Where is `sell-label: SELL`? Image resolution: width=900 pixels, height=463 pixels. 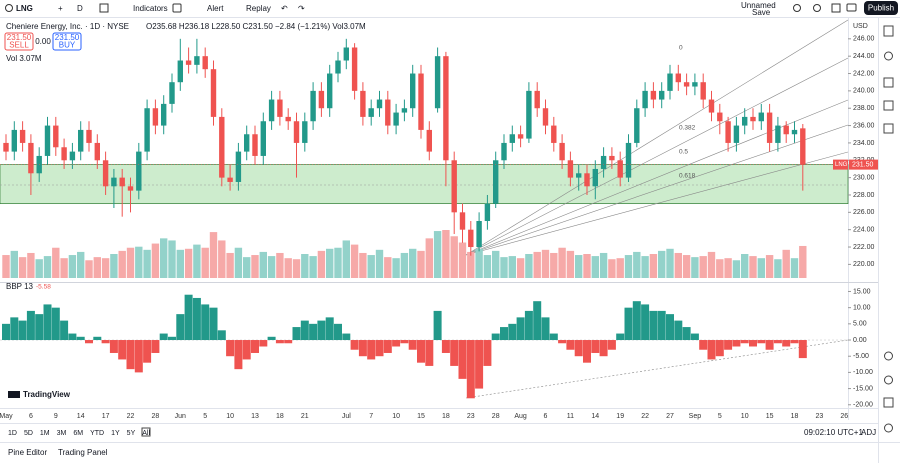
sell-label: SELL is located at coordinates (19, 45).